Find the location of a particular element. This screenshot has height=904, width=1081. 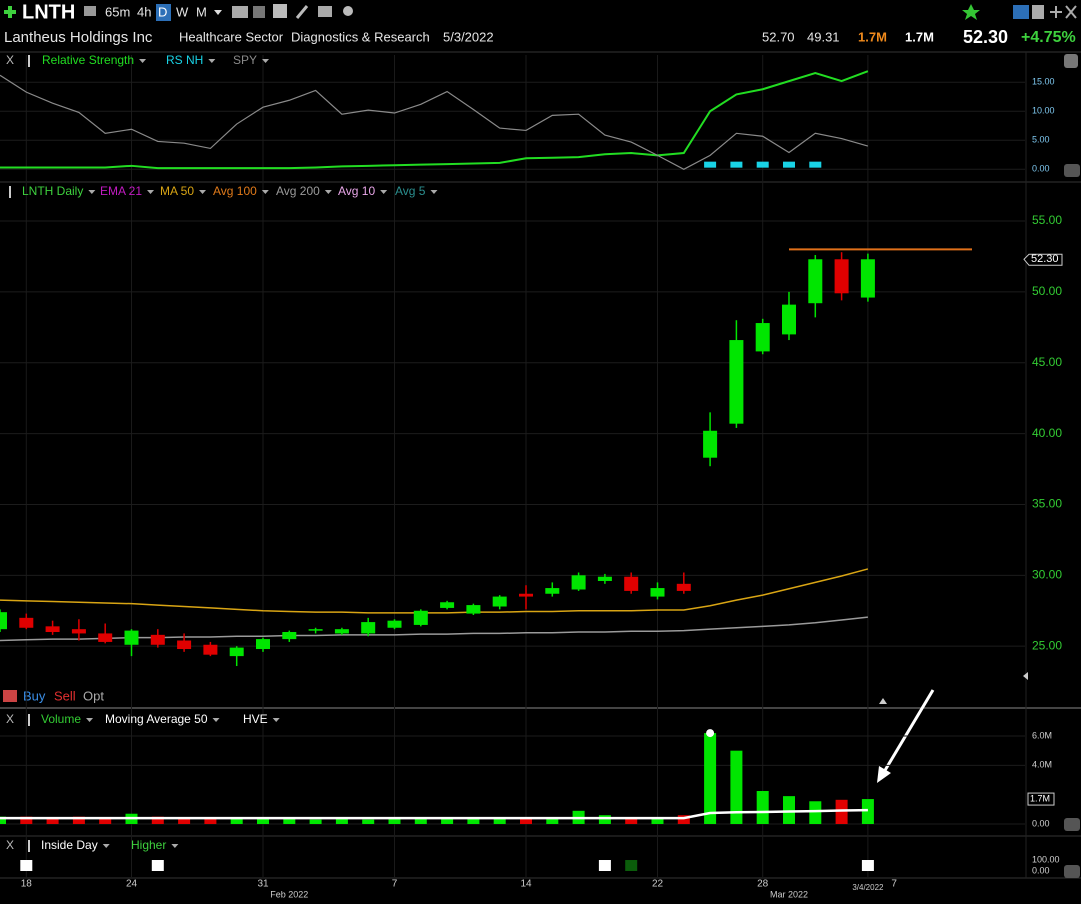

x-tick-label: 22 is located at coordinates (658, 884).